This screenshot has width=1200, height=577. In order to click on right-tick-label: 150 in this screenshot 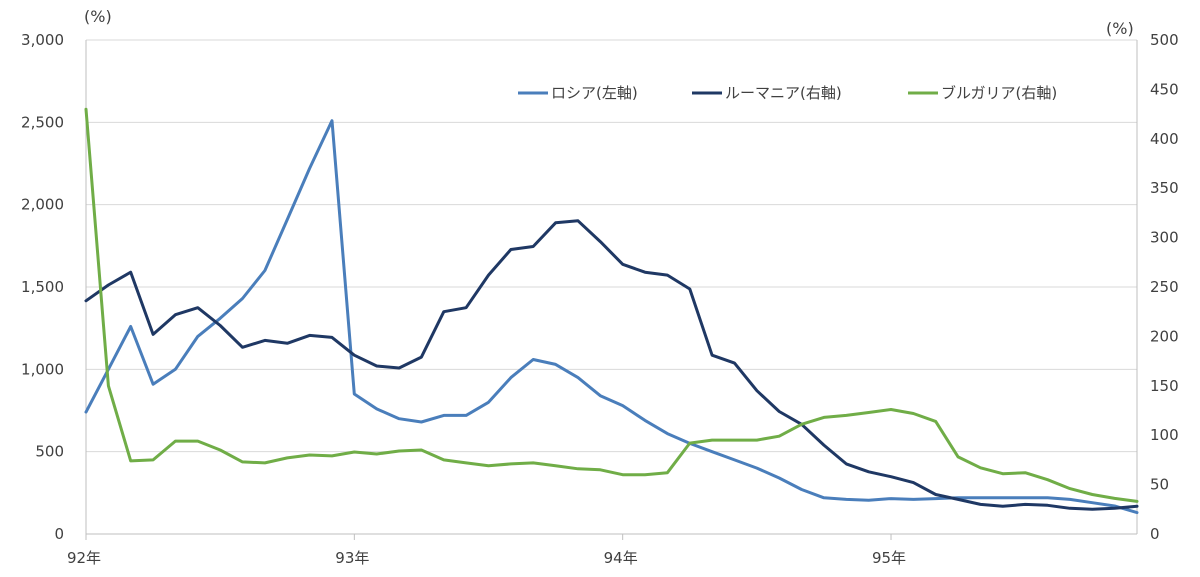, I will do `click(1164, 386)`.